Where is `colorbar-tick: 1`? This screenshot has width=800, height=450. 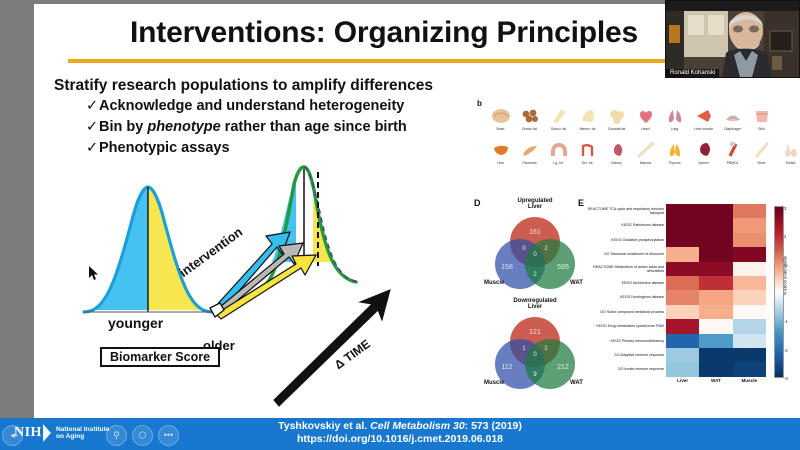
colorbar-tick: 1 is located at coordinates (785, 265).